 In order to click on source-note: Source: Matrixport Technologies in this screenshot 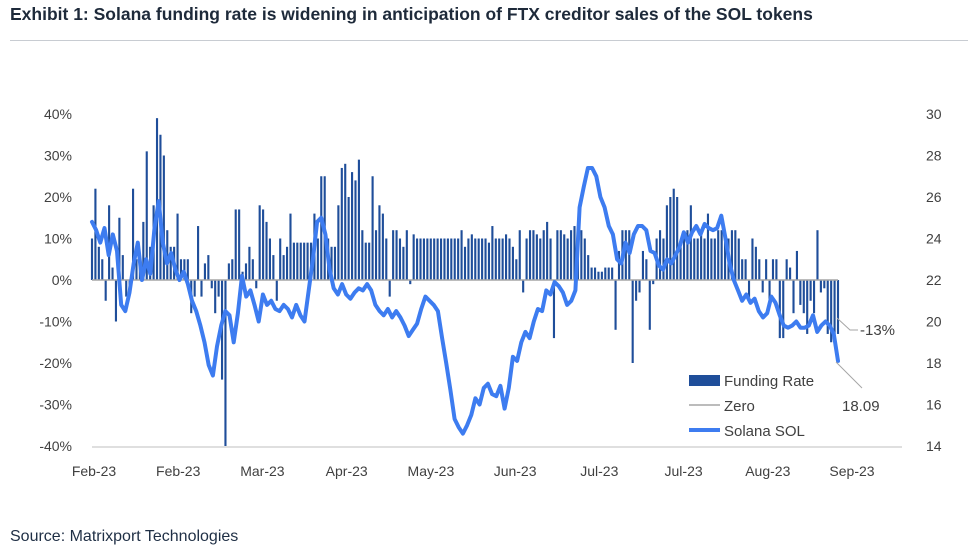, I will do `click(124, 536)`.